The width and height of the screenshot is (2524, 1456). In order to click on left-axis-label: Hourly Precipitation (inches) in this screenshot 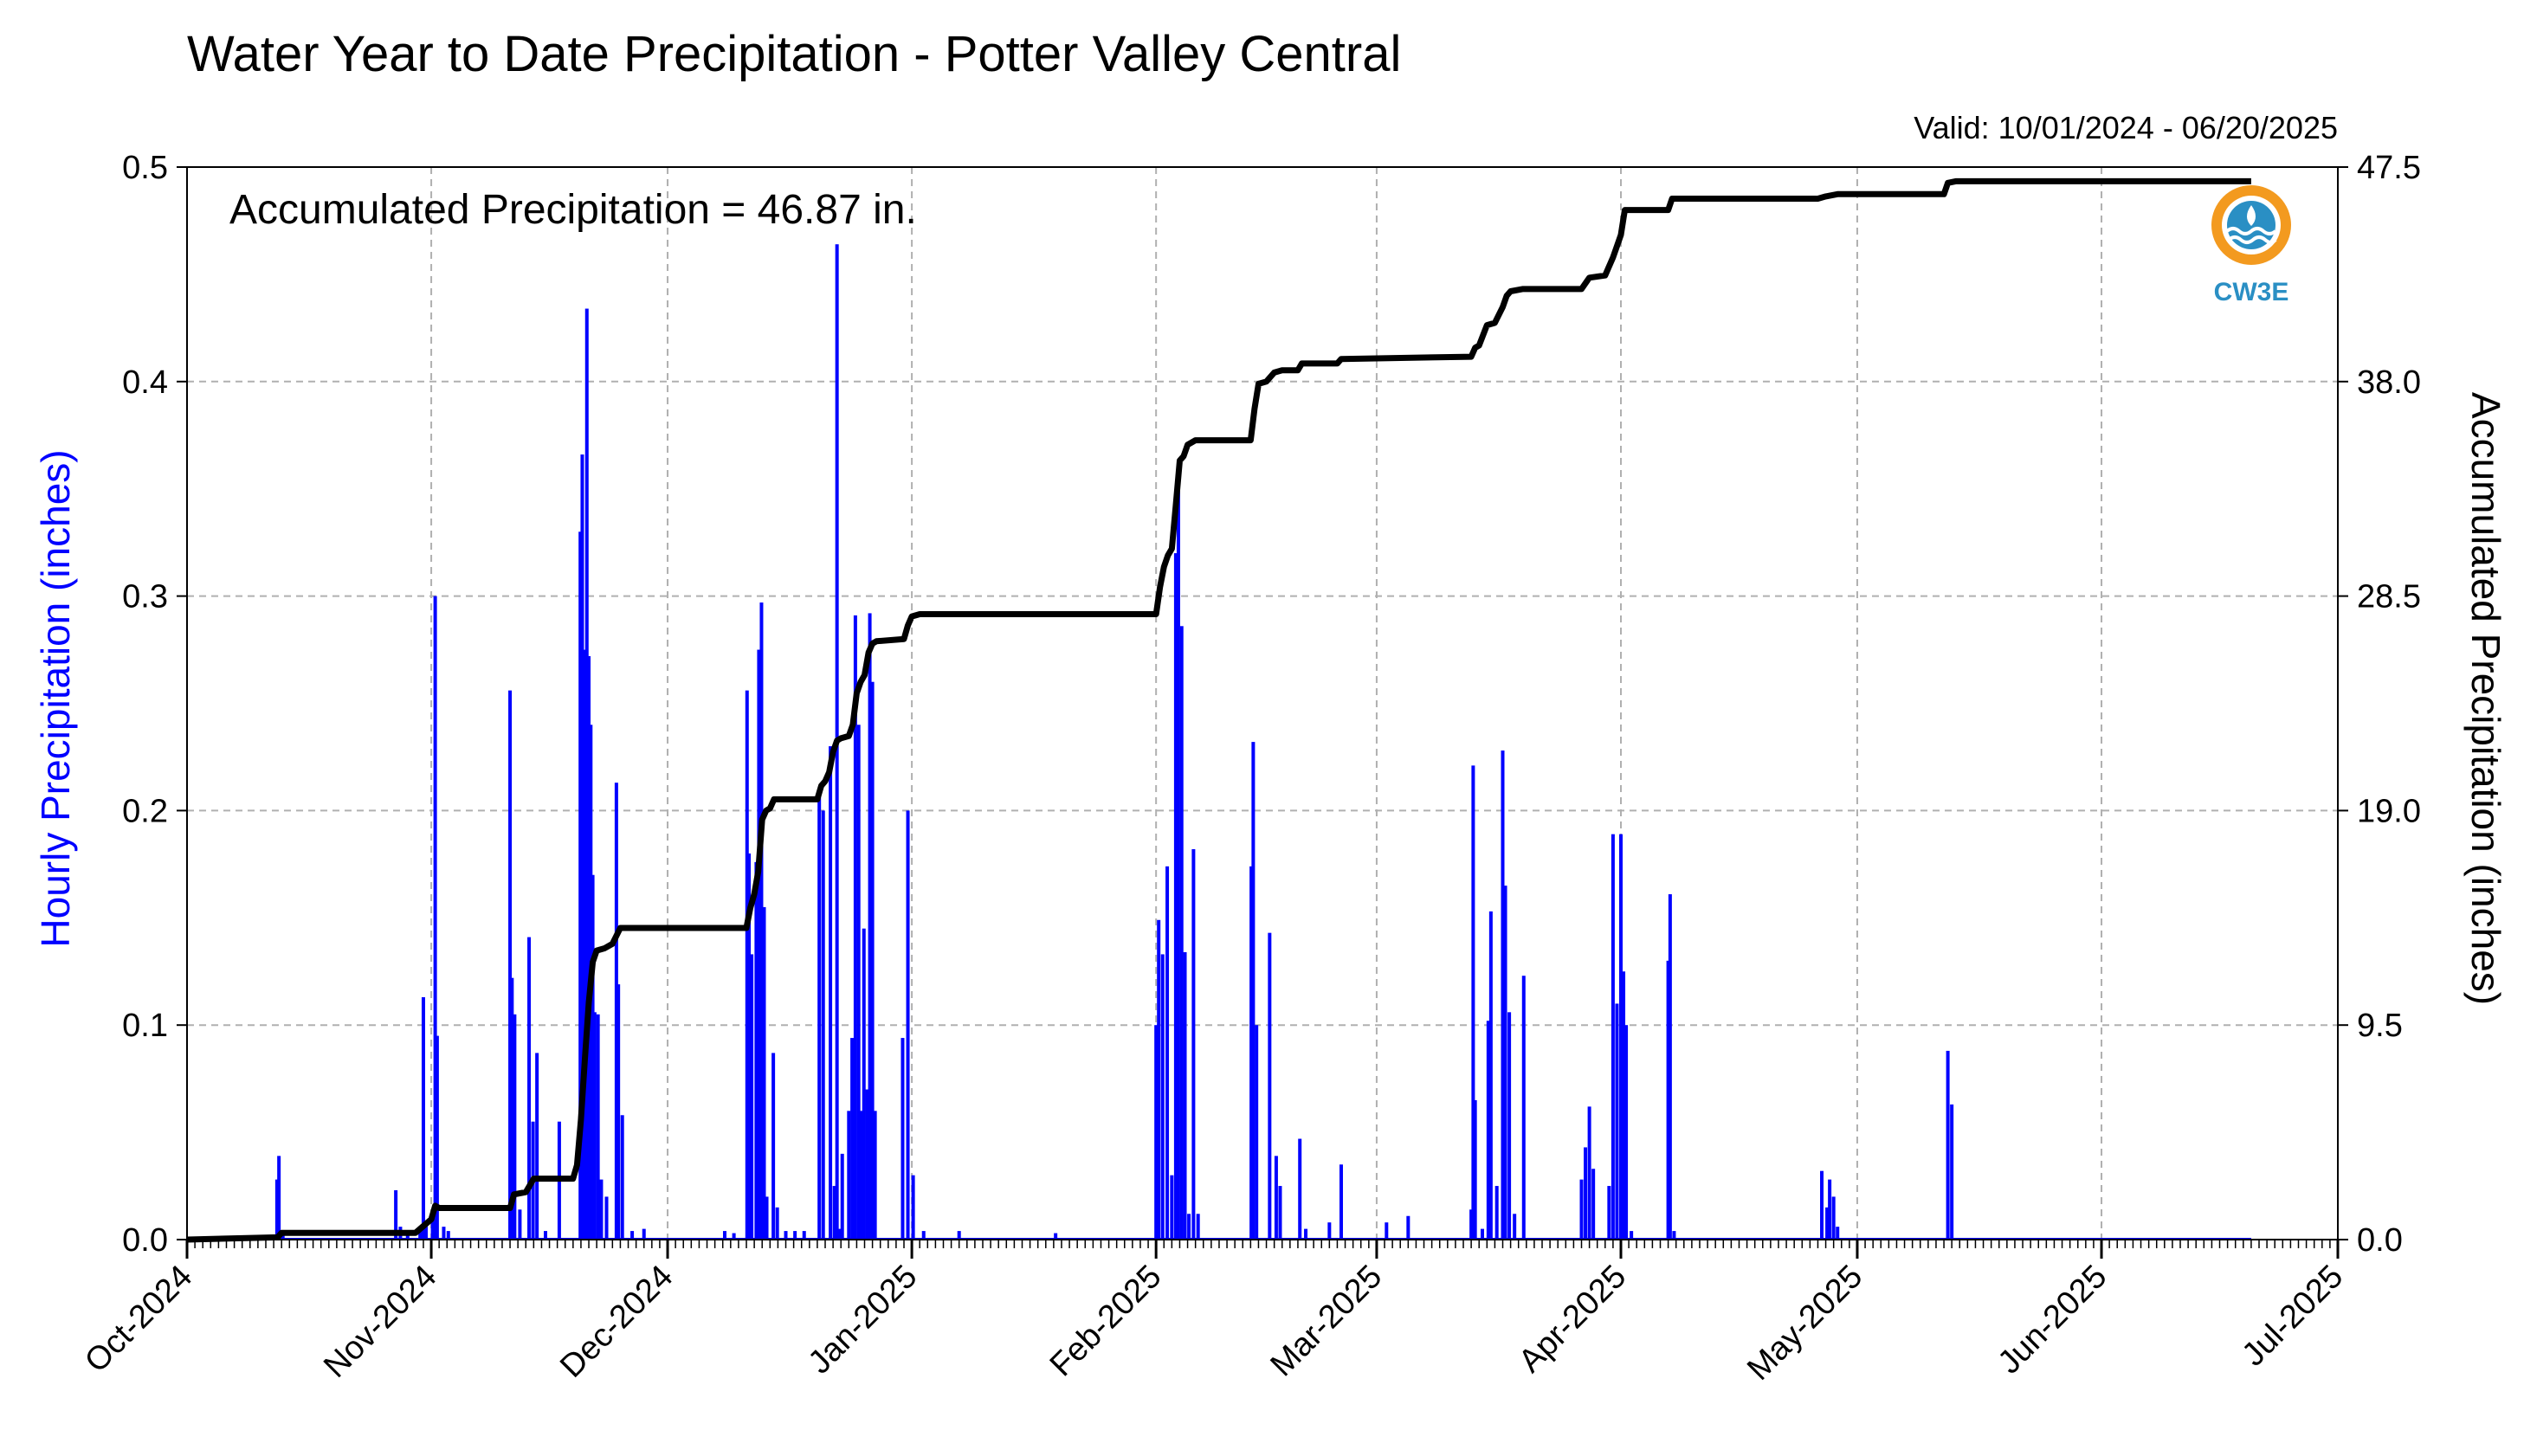, I will do `click(56, 698)`.